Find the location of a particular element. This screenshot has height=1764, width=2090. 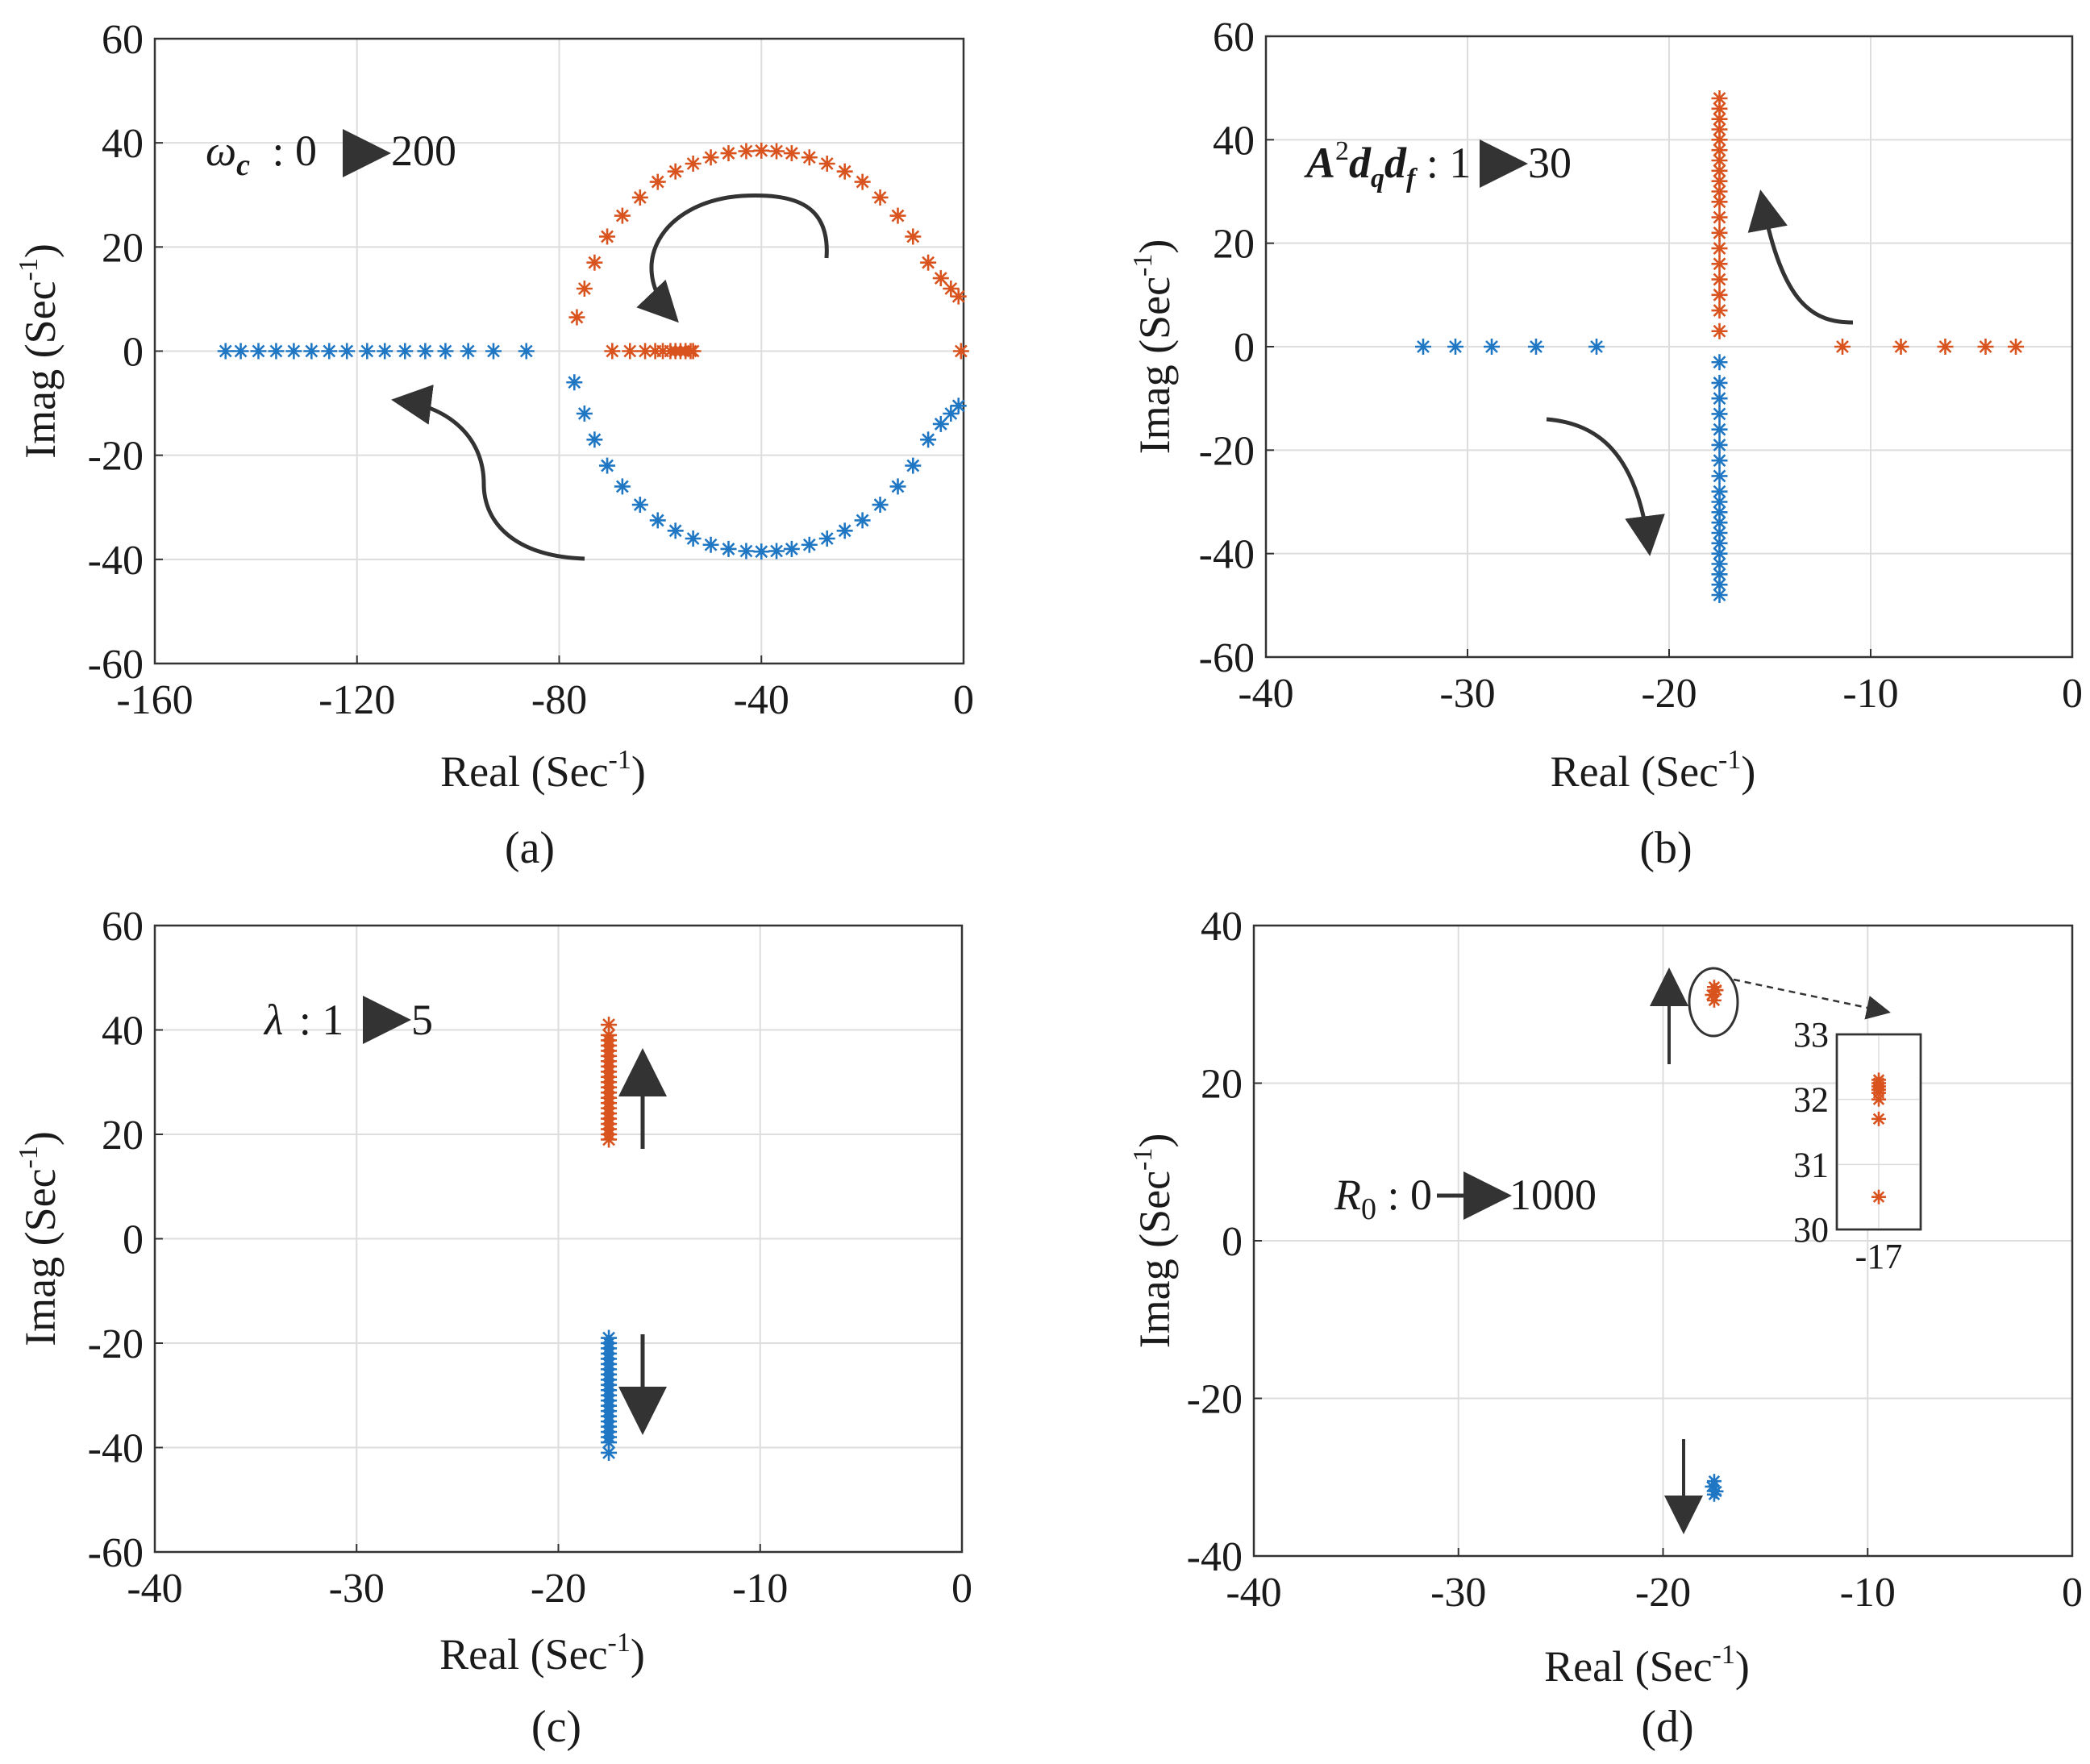

panel-a-curve-arrow-lower is located at coordinates (488, 473).